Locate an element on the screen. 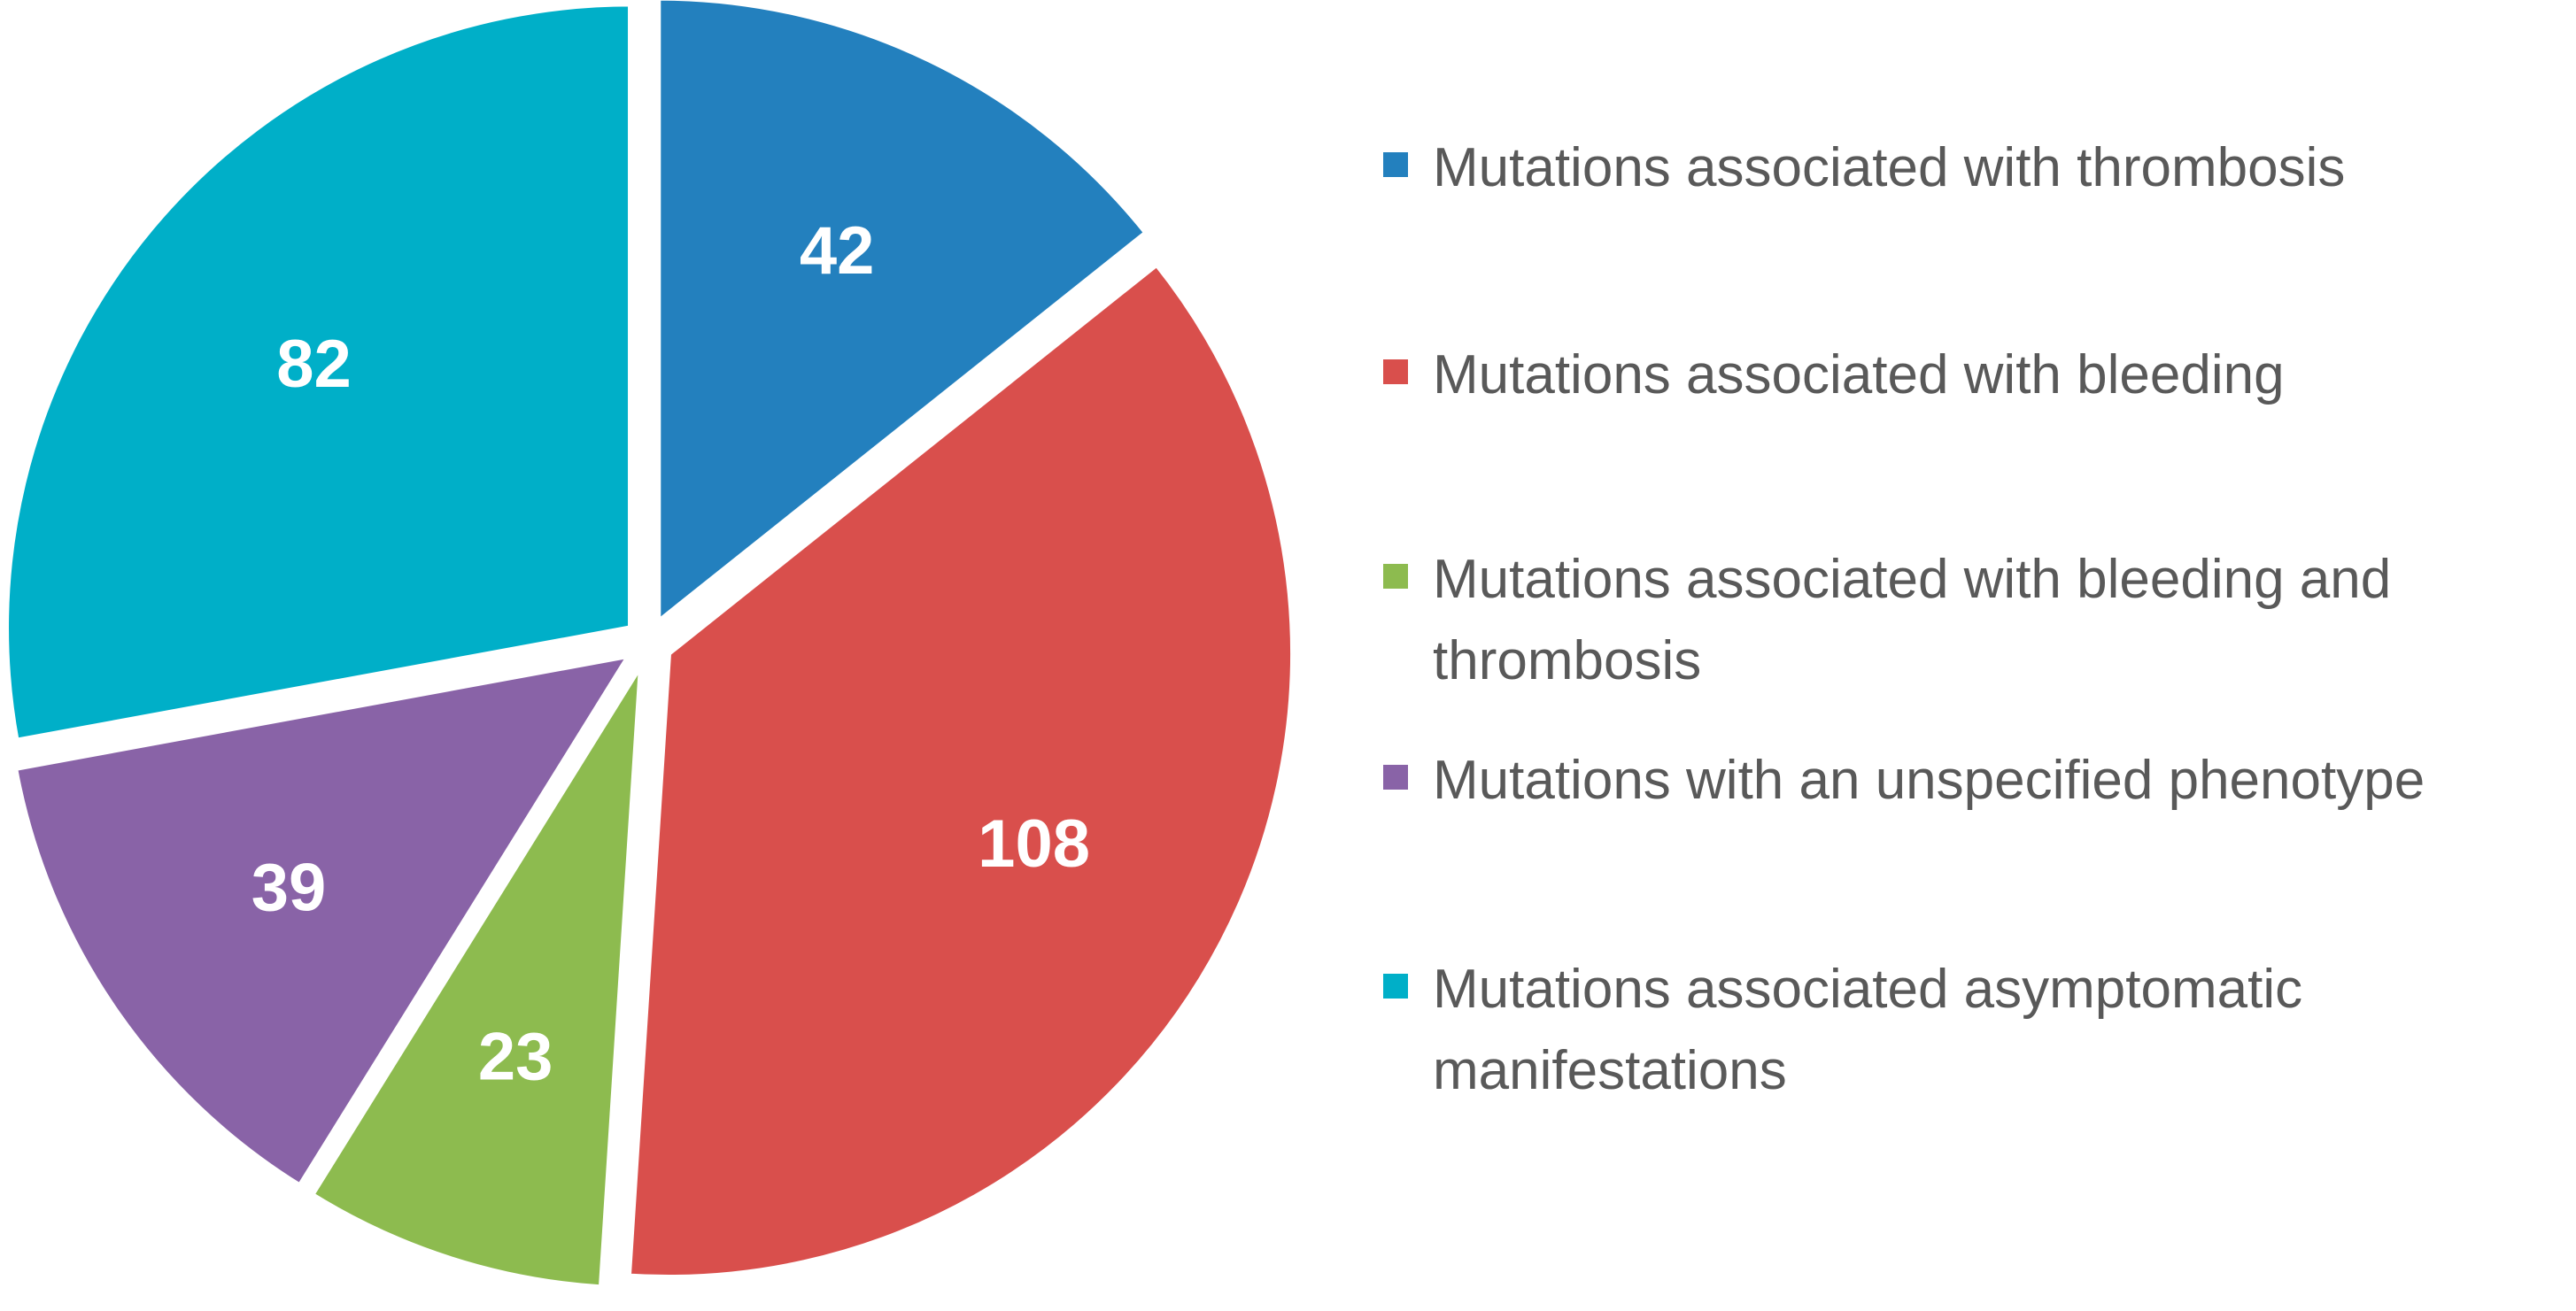  data-label-thrombosis: 42 is located at coordinates (837, 251).